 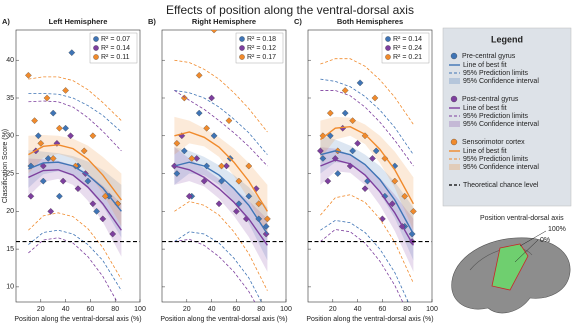 What do you see at coordinates (526, 251) in the screenshot?
I see `pointer` at bounding box center [526, 251].